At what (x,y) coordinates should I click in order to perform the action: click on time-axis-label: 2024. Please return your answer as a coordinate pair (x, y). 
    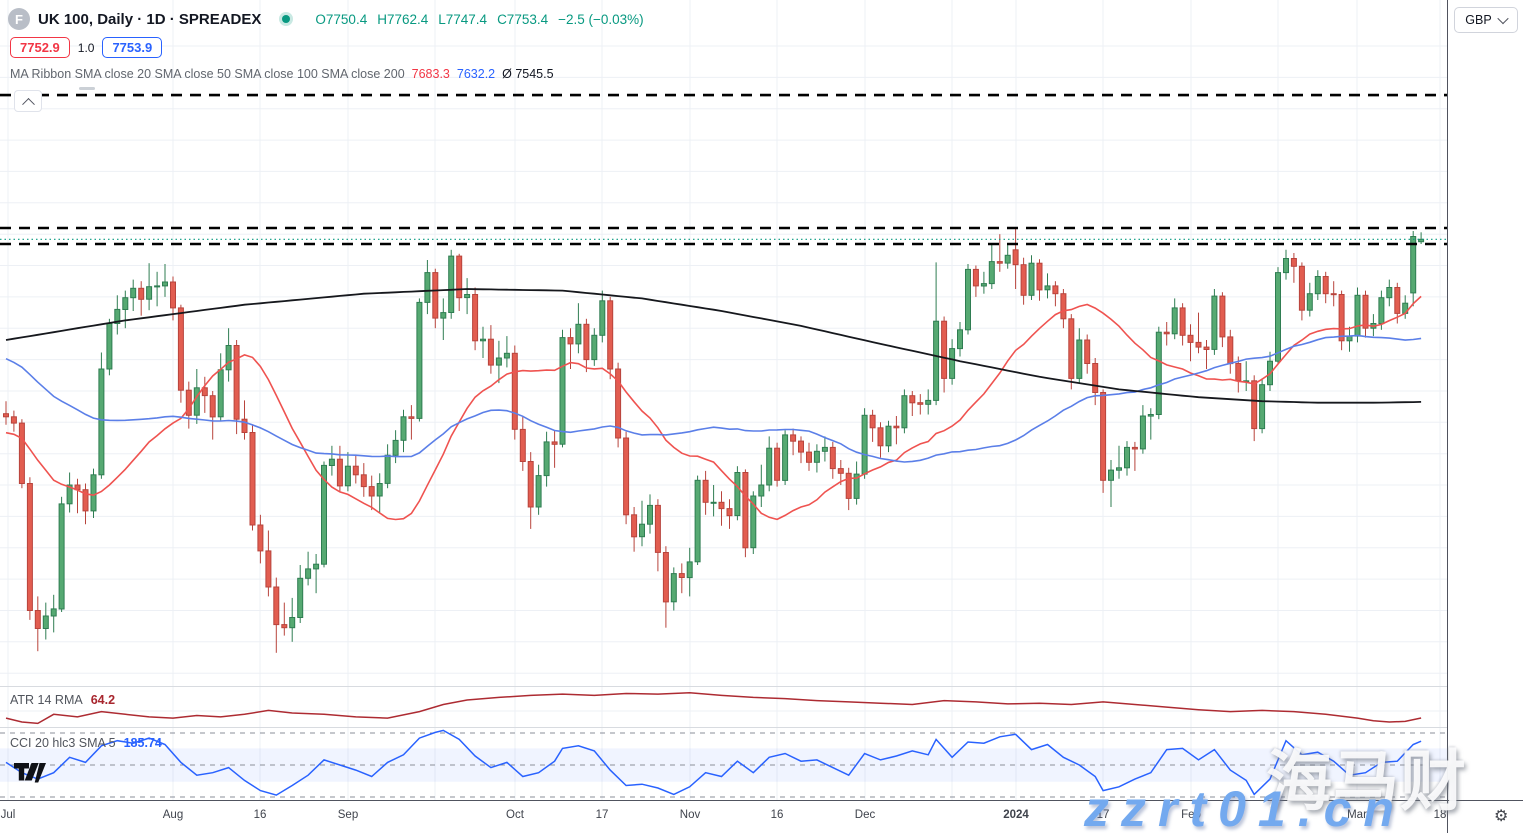
    Looking at the image, I should click on (1016, 815).